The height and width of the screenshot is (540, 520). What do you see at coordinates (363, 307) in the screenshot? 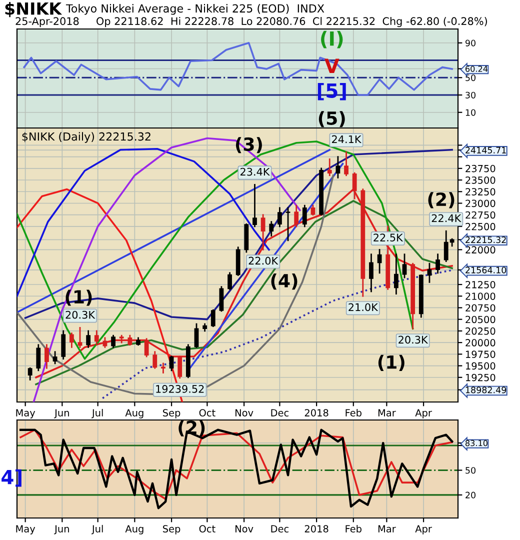
I see `annotation: 21.0K` at bounding box center [363, 307].